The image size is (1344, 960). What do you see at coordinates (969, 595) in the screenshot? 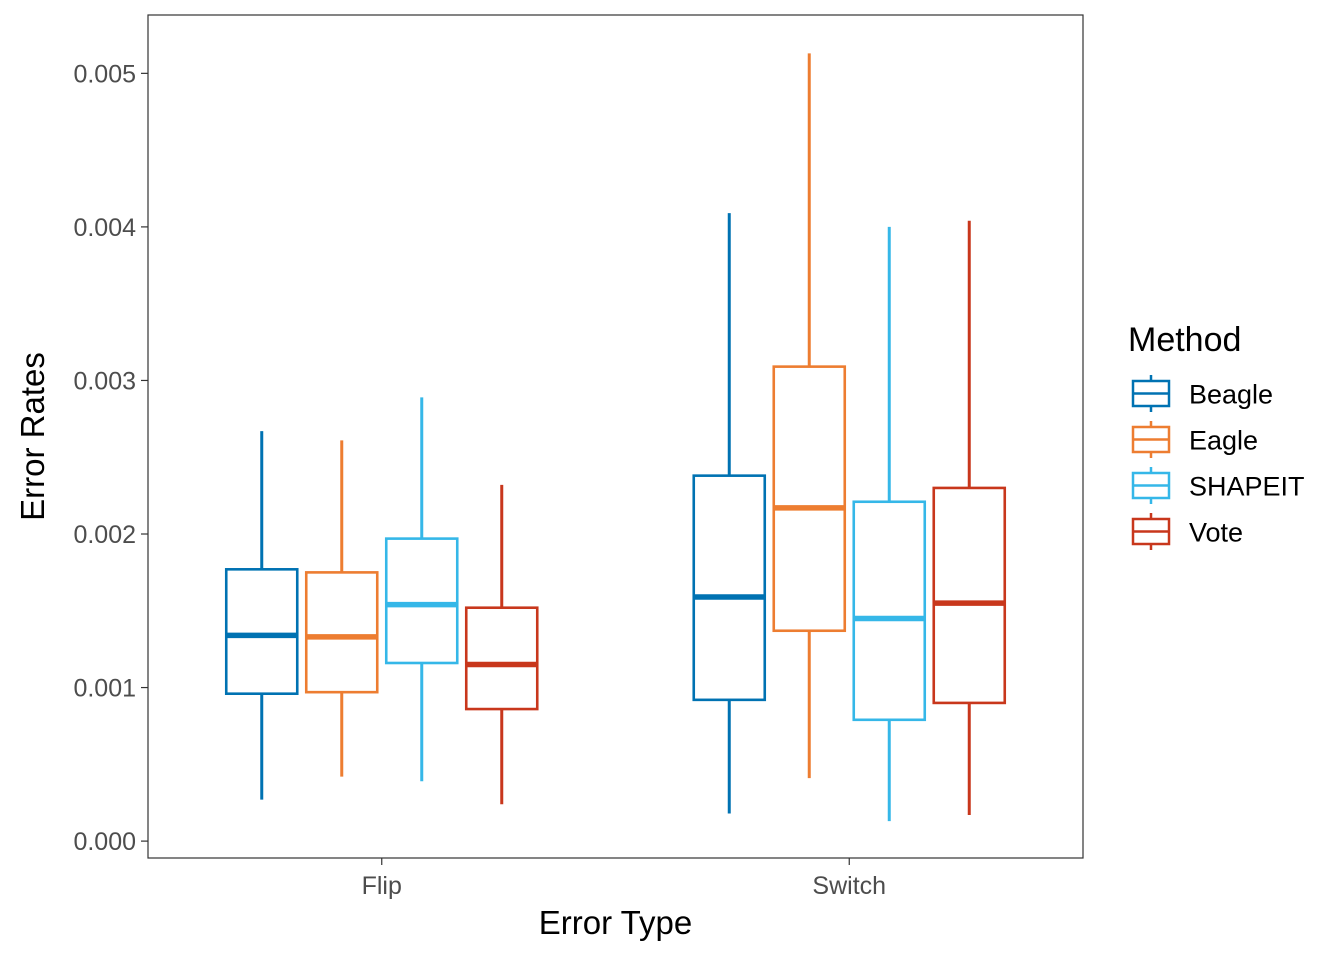
I see `iqr-box-vote-switch` at bounding box center [969, 595].